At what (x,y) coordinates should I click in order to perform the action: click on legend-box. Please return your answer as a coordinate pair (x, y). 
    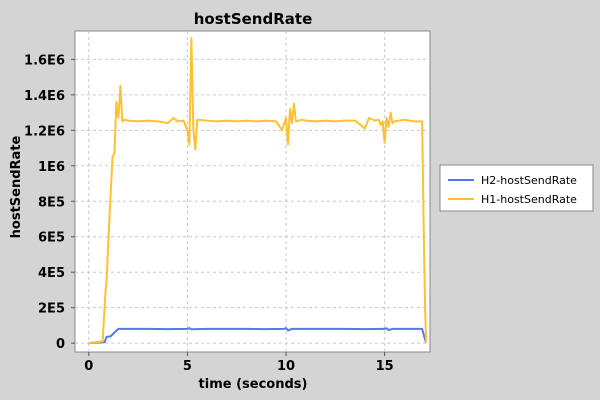
    Looking at the image, I should click on (516, 188).